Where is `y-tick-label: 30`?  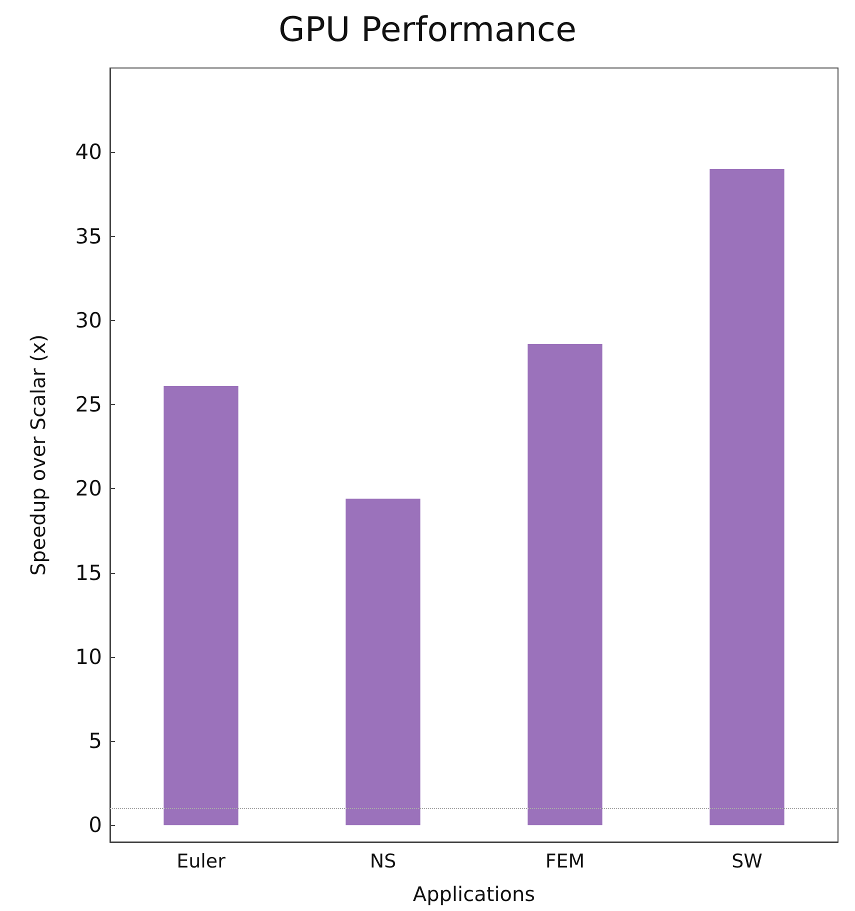
y-tick-label: 30 is located at coordinates (88, 320).